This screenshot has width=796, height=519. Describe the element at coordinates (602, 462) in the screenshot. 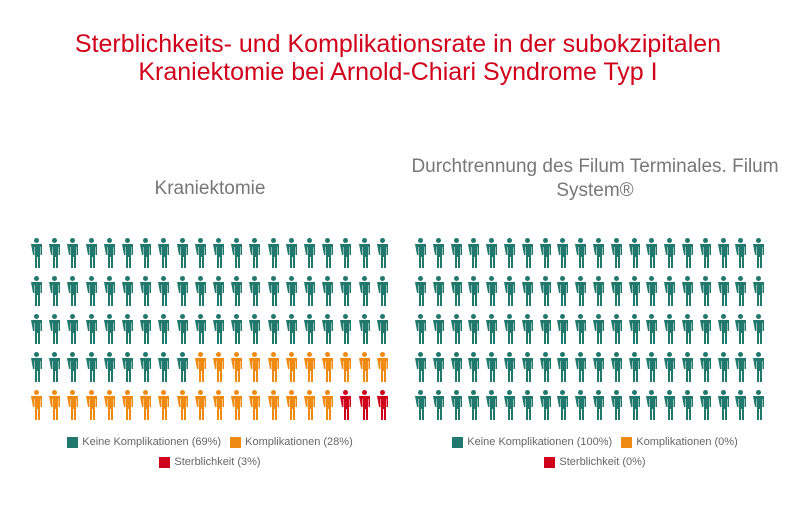

I see `legend-label: Sterblichkeit (0%)` at that location.